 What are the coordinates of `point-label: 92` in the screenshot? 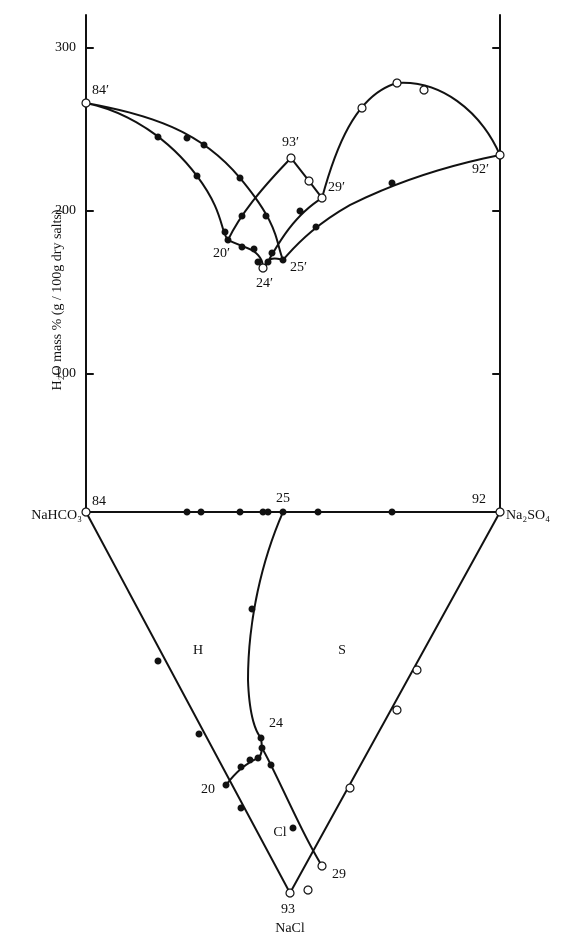 It's located at (479, 499).